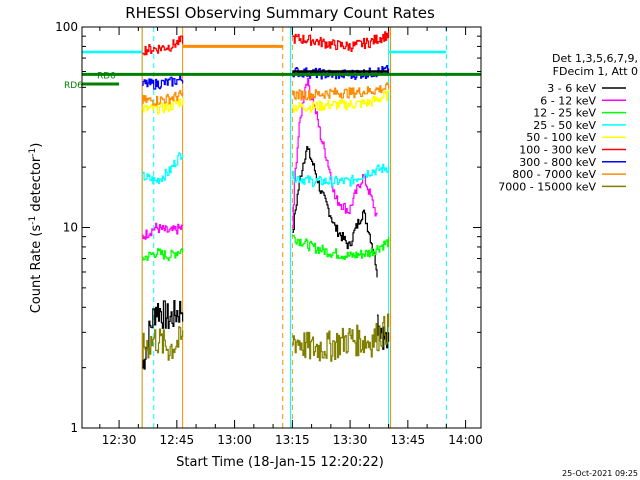  I want to click on legend-entry-3: 25 - 50 keV, so click(564, 125).